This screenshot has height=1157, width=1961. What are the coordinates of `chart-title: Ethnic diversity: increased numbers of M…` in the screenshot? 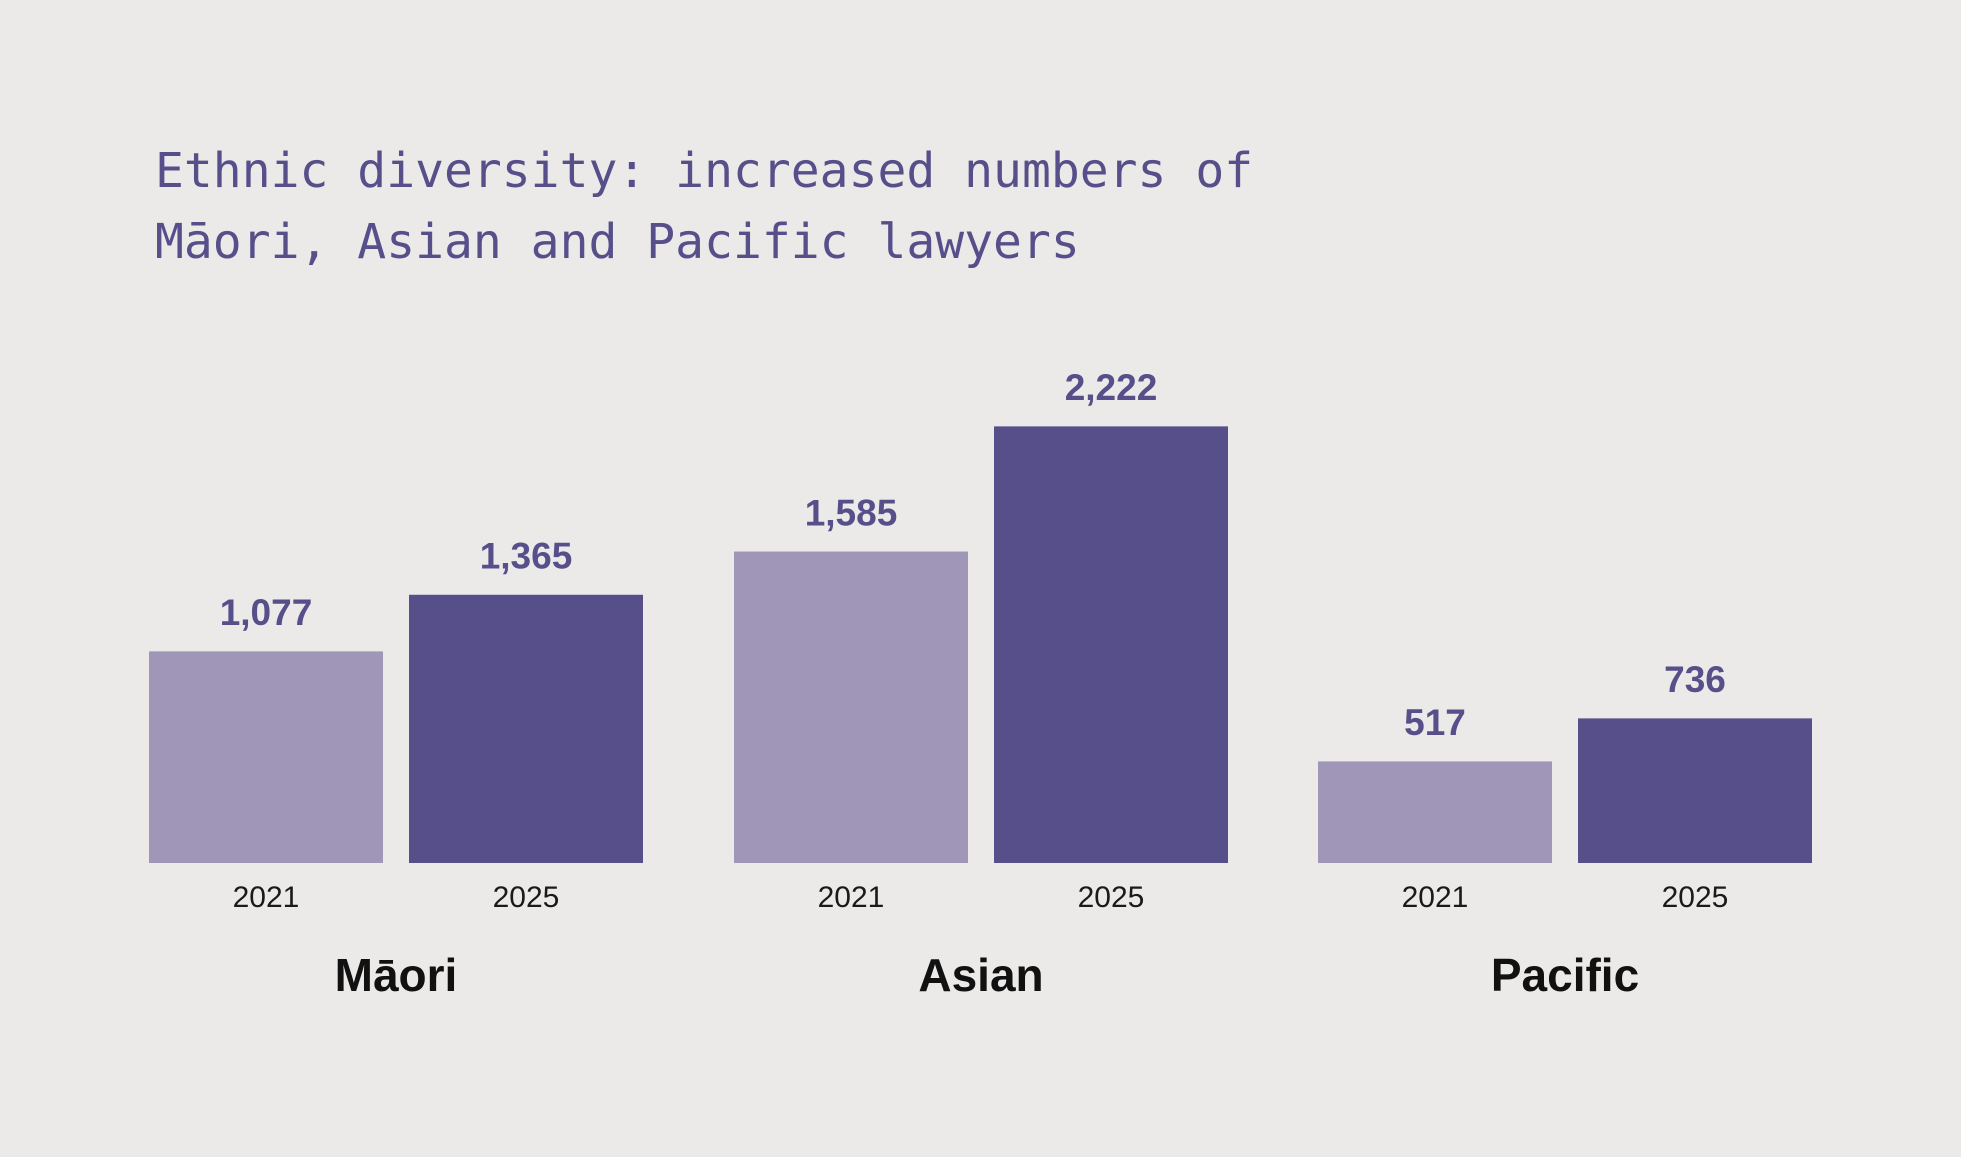 It's located at (704, 206).